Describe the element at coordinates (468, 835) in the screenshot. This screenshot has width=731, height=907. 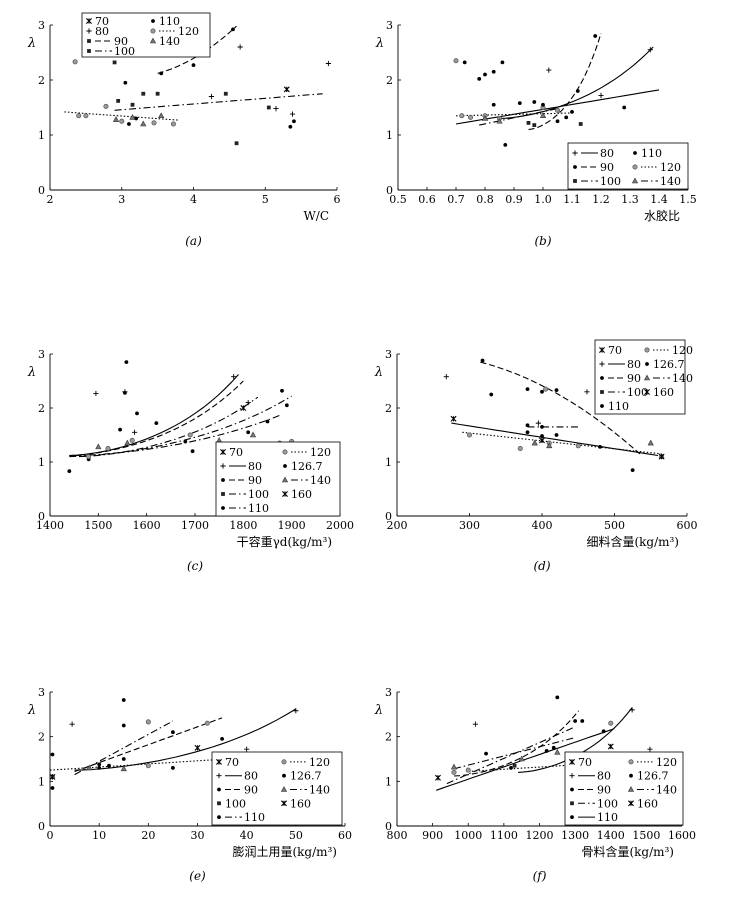
I see `x-tick-label: 1000` at that location.